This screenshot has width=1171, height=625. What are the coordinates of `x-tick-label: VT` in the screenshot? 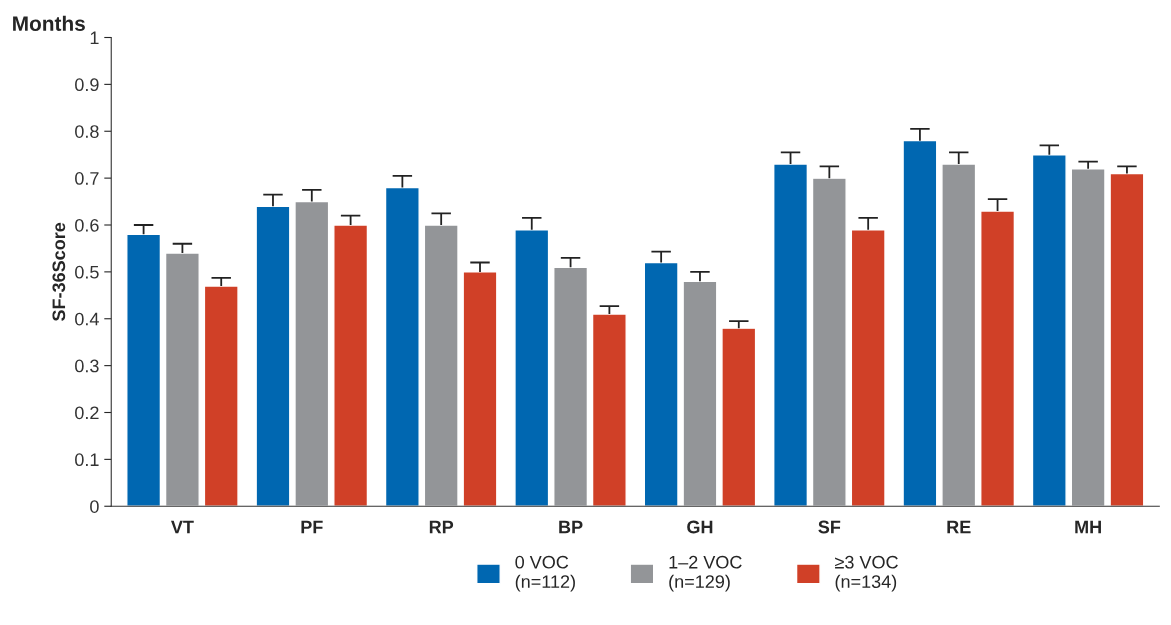 It's located at (182, 527).